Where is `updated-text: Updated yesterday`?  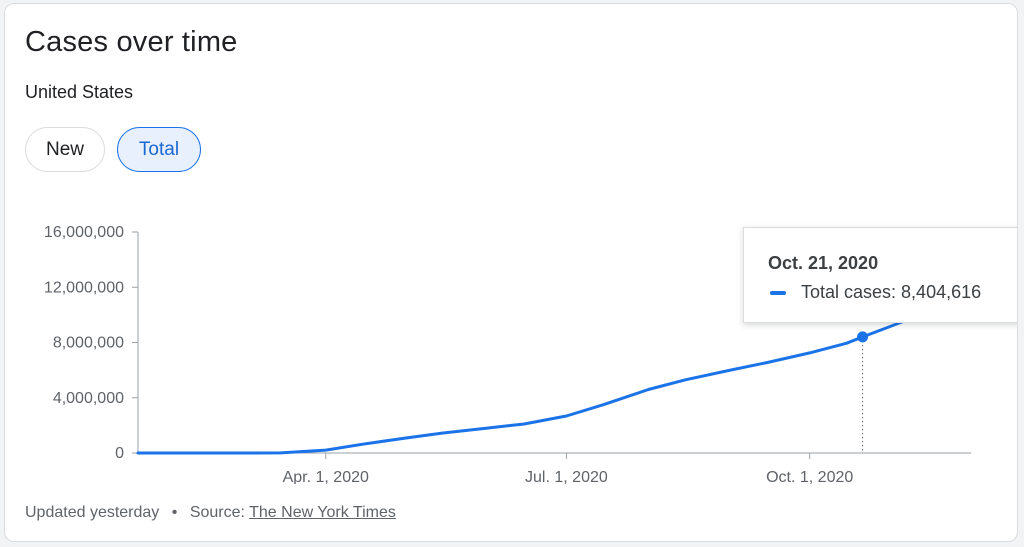 updated-text: Updated yesterday is located at coordinates (92, 512).